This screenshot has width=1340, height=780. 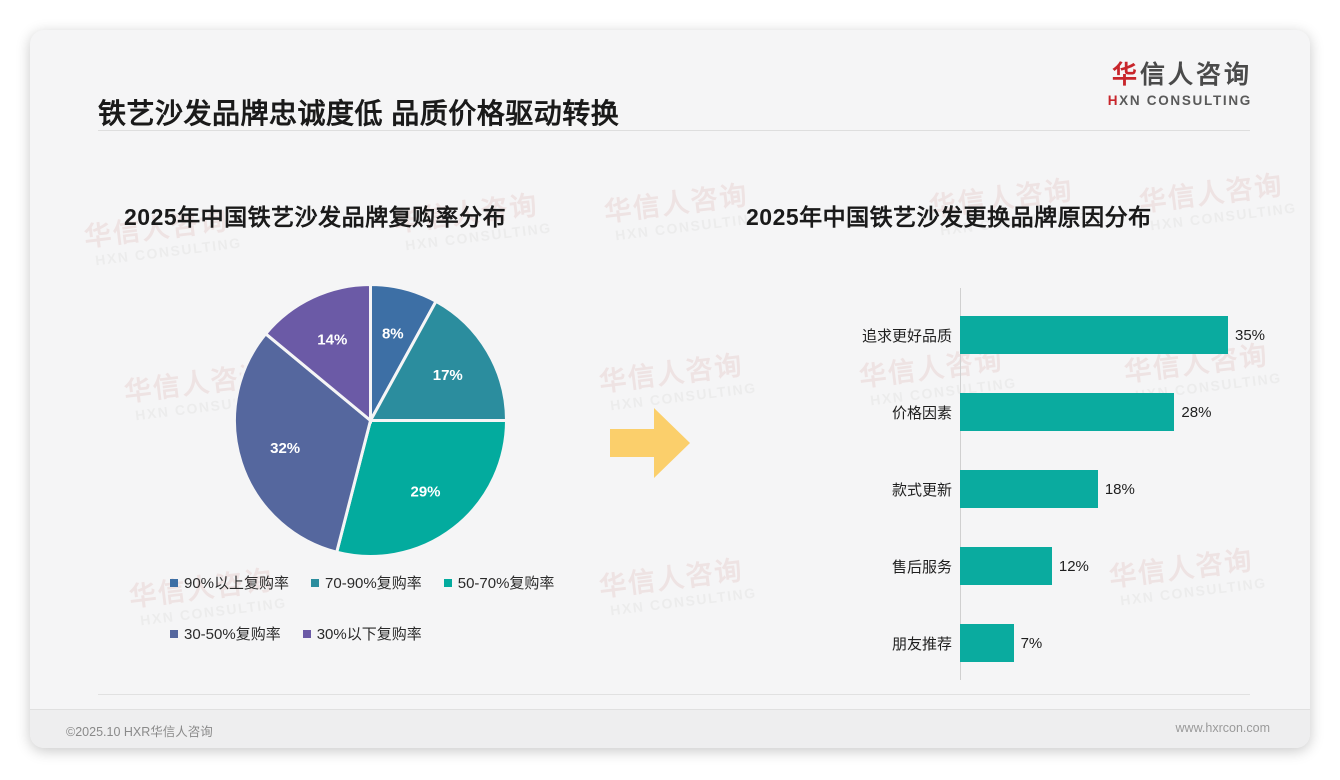 I want to click on pie-slice-value: 17%, so click(x=448, y=375).